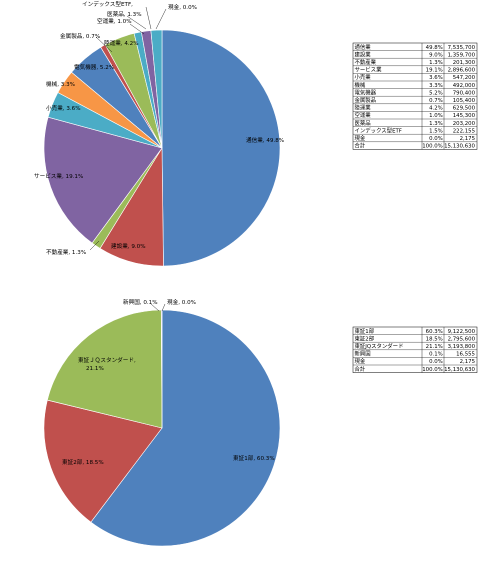  Describe the element at coordinates (464, 109) in the screenshot. I see `table-cell-amount: 629,500` at that location.